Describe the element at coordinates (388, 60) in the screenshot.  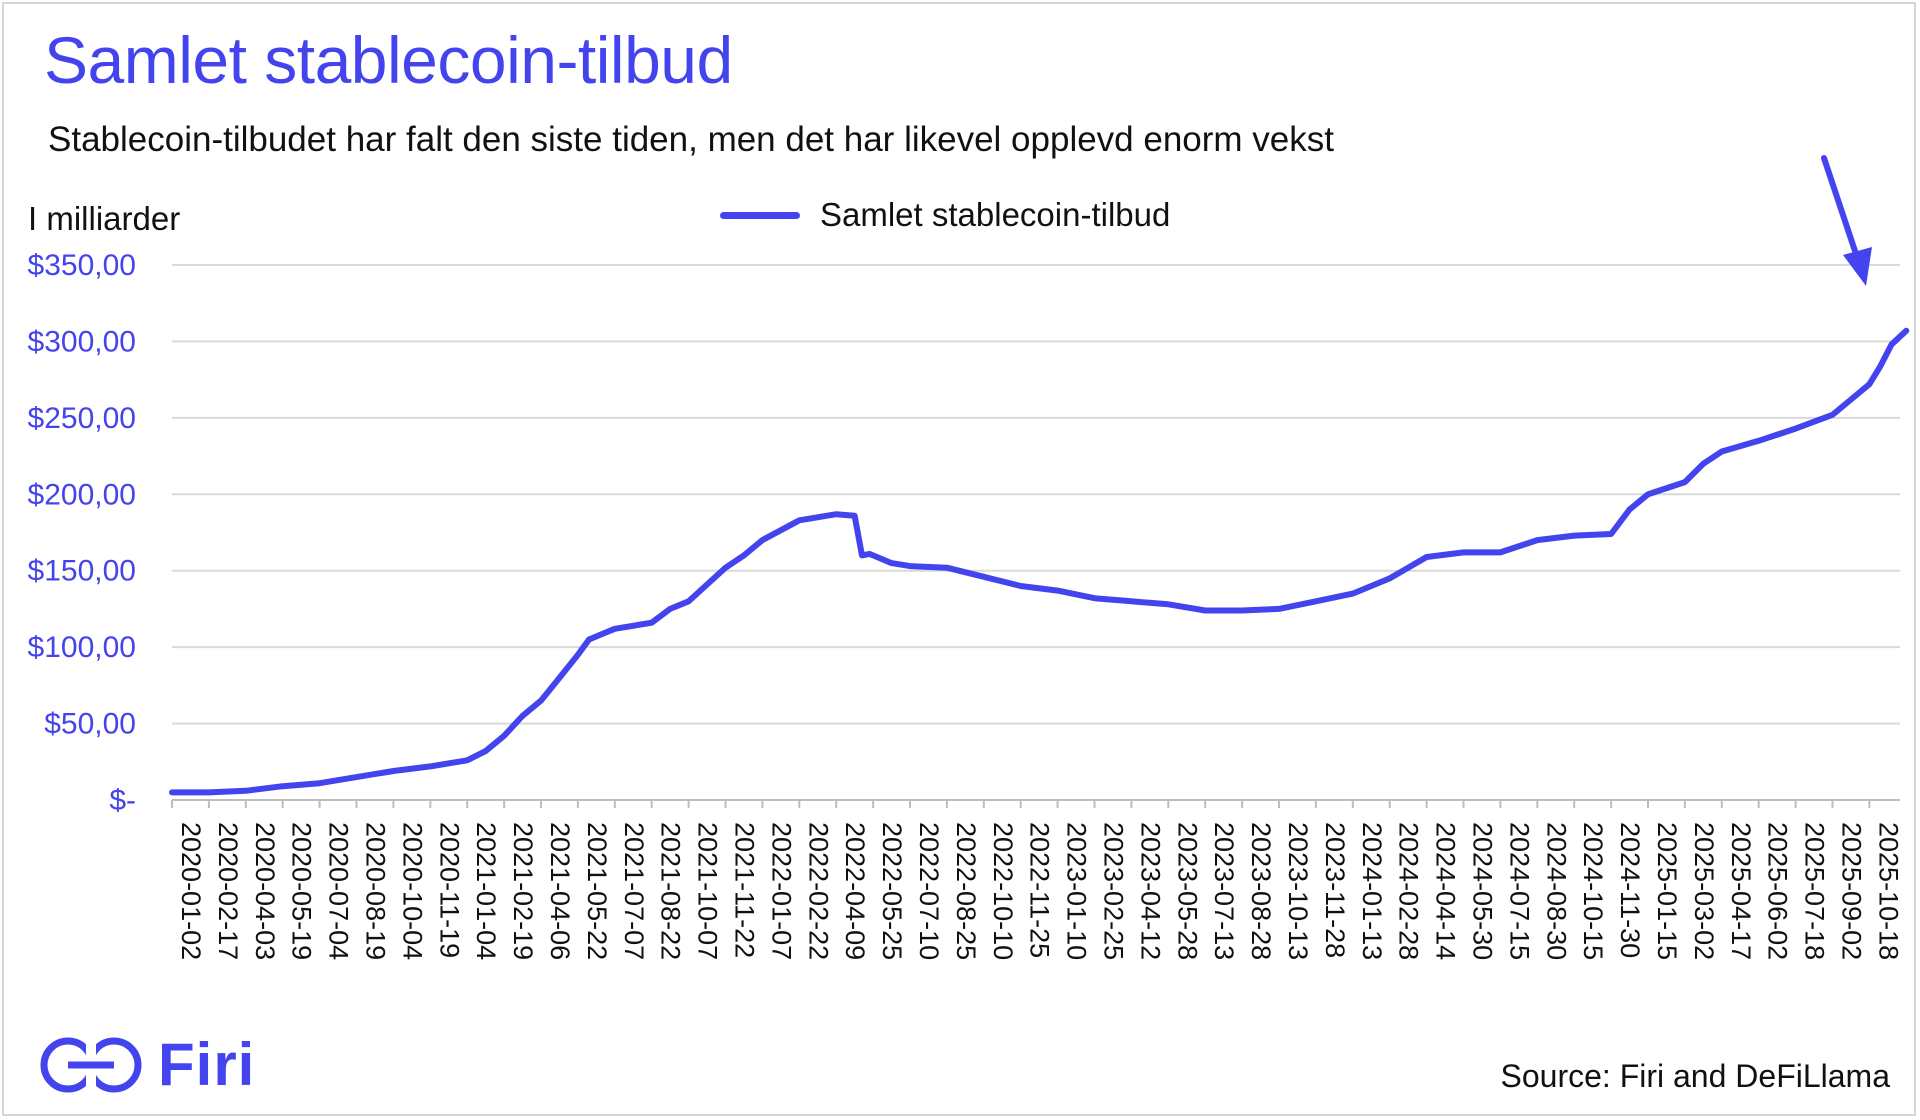
I see `chart-title: Samlet stablecoin-tilbud` at that location.